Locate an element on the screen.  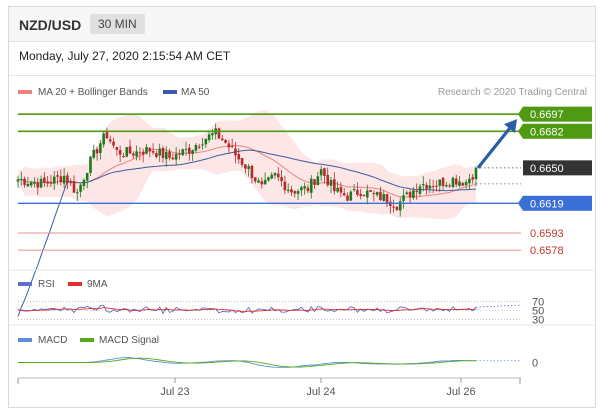
rsi-tick-label: 30 is located at coordinates (538, 321).